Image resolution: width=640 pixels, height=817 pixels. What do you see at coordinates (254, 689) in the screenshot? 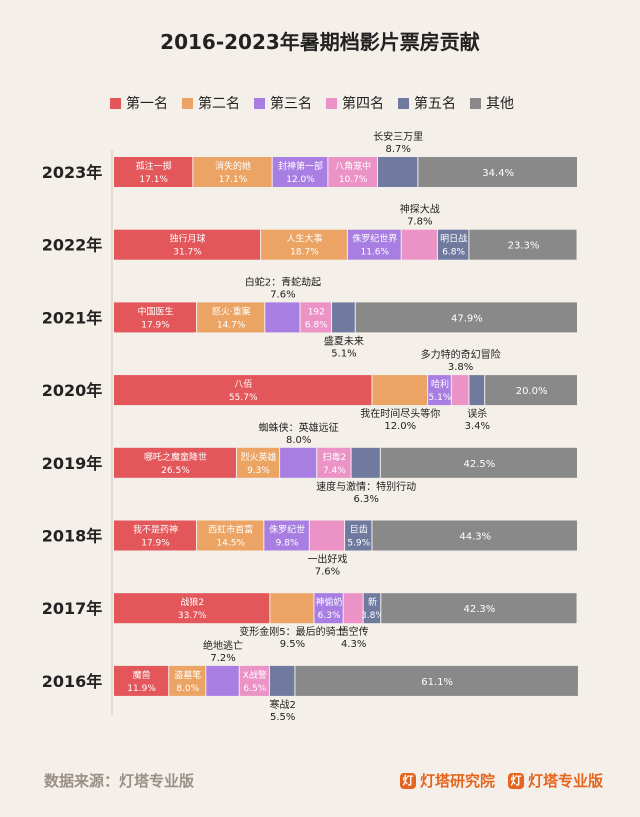
I see `data-label: 6.5%` at bounding box center [254, 689].